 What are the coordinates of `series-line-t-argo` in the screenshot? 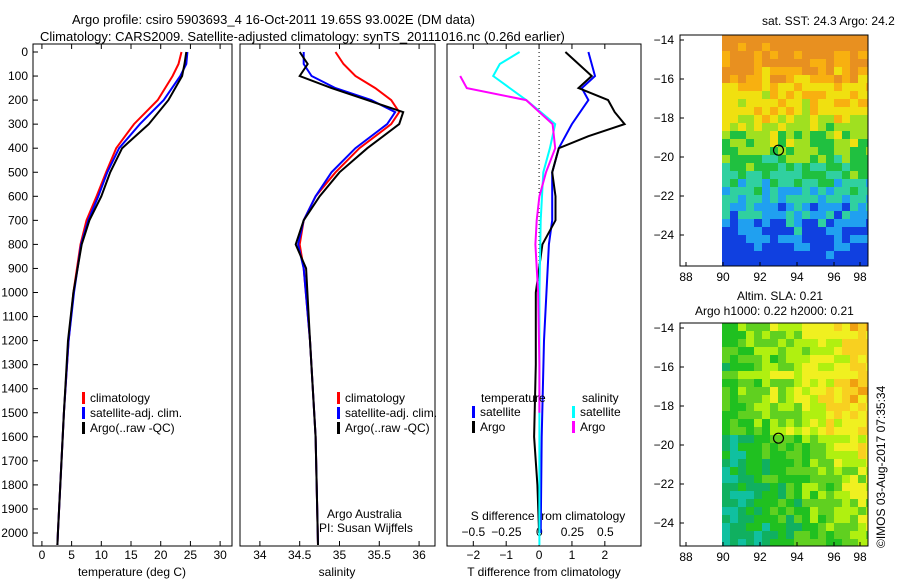 It's located at (580, 292).